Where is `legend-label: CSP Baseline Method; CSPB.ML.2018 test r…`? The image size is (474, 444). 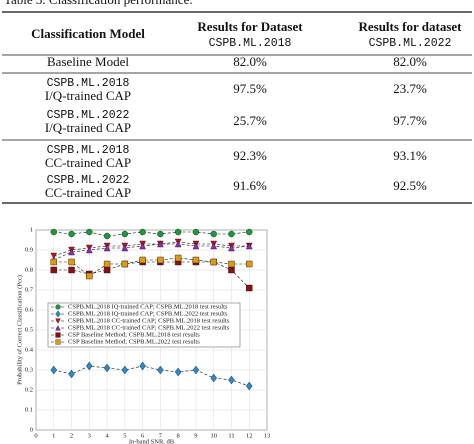
legend-label: CSP Baseline Method; CSPB.ML.2018 test r… is located at coordinates (134, 334).